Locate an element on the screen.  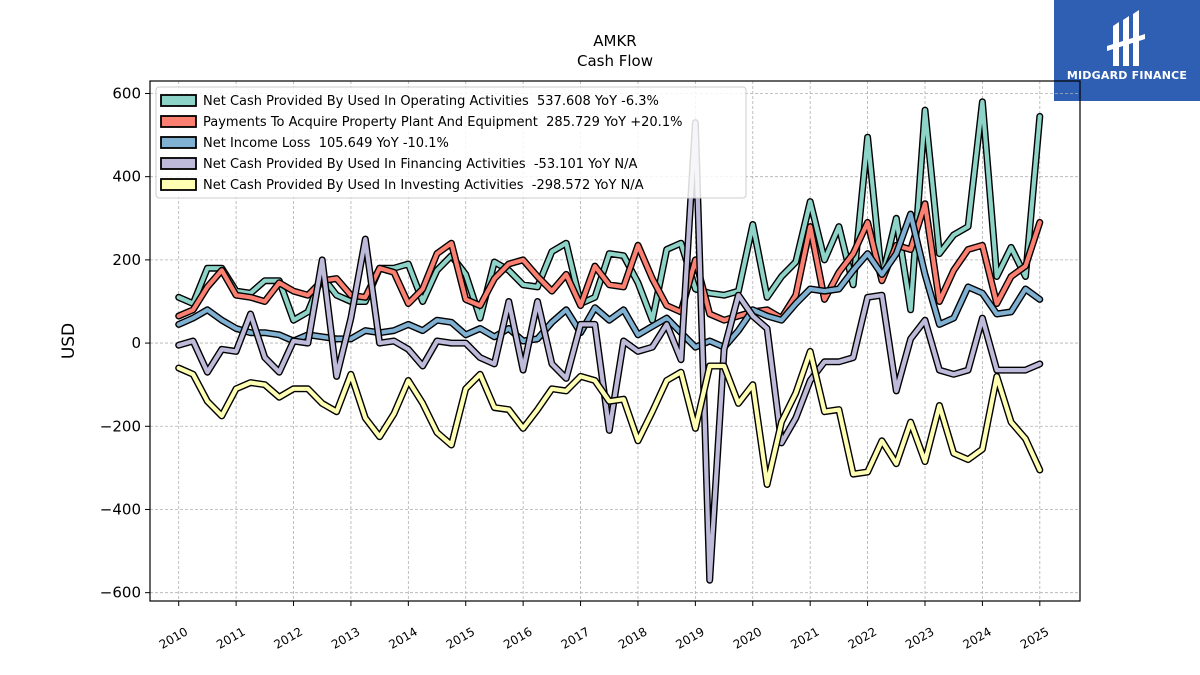
y-tick-label: 600 is located at coordinates (126, 93).